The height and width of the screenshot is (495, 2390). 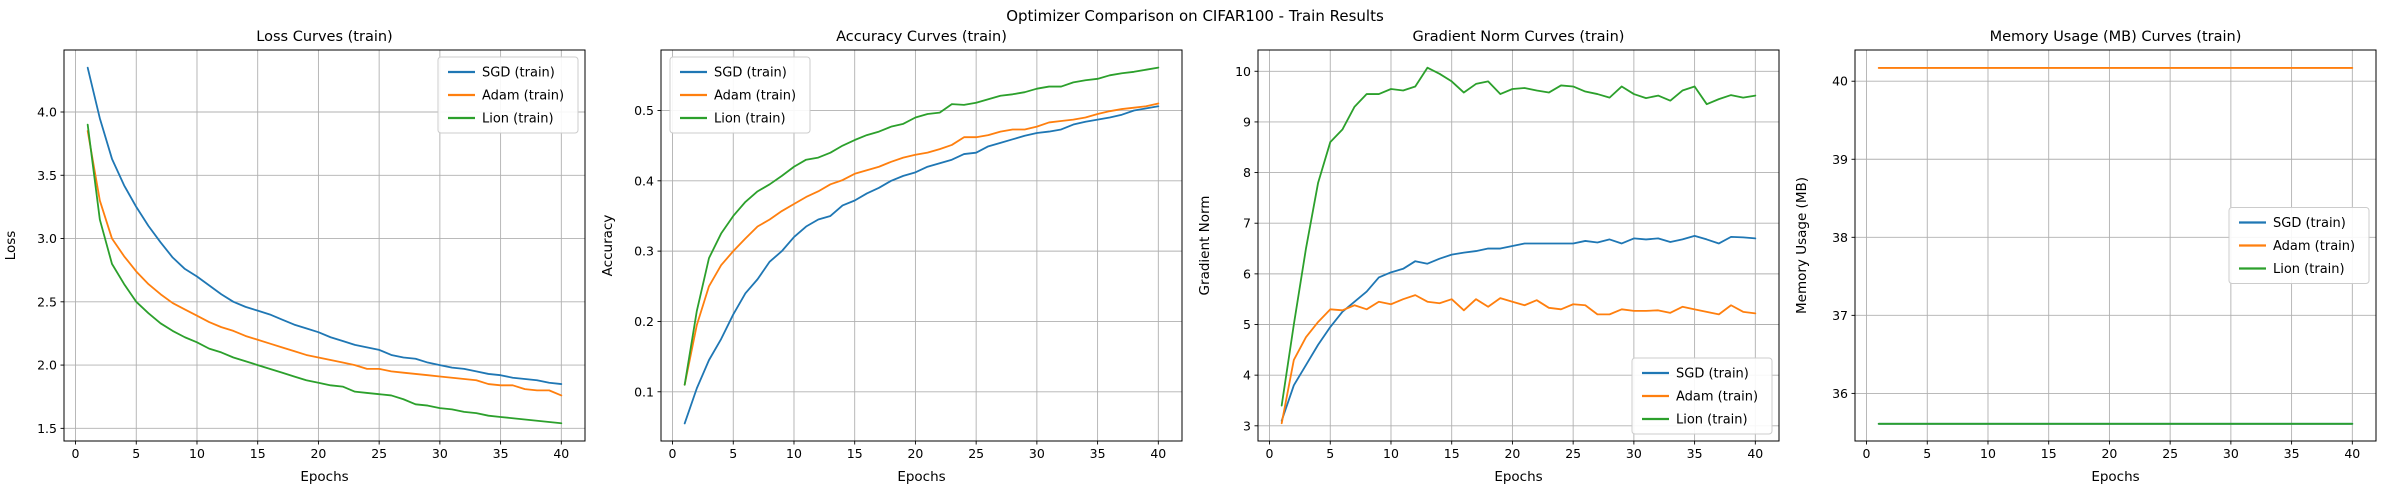 I want to click on y-tick-label: 0.1, so click(x=644, y=391).